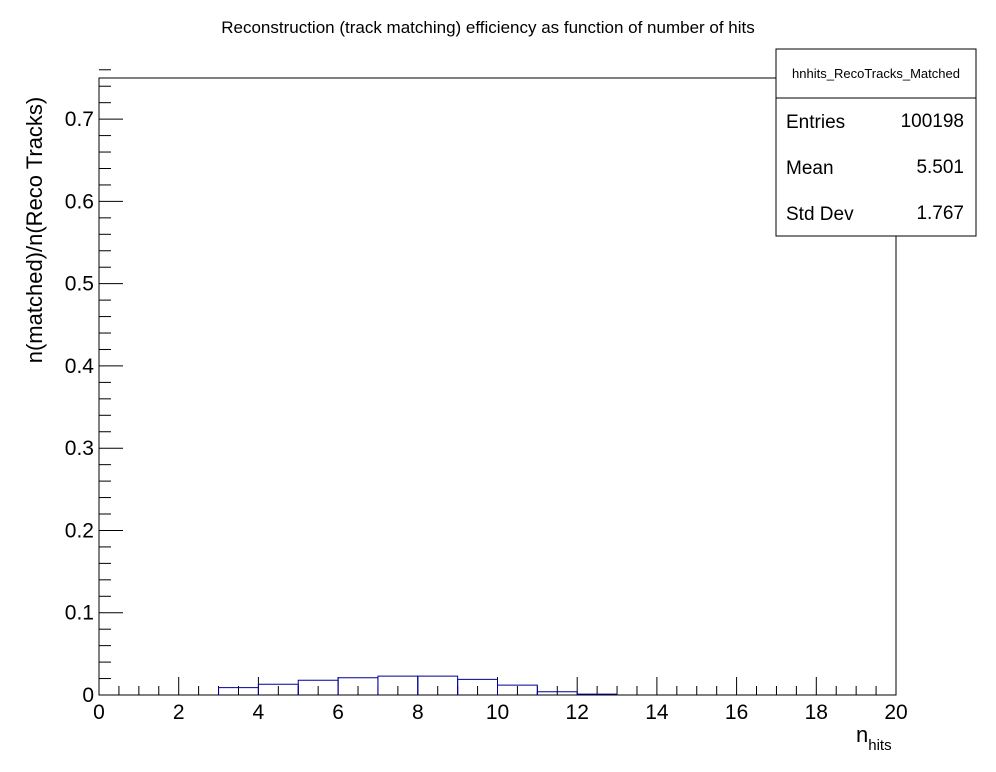 The width and height of the screenshot is (996, 772). Describe the element at coordinates (895, 712) in the screenshot. I see `x-tick-label: 20` at that location.